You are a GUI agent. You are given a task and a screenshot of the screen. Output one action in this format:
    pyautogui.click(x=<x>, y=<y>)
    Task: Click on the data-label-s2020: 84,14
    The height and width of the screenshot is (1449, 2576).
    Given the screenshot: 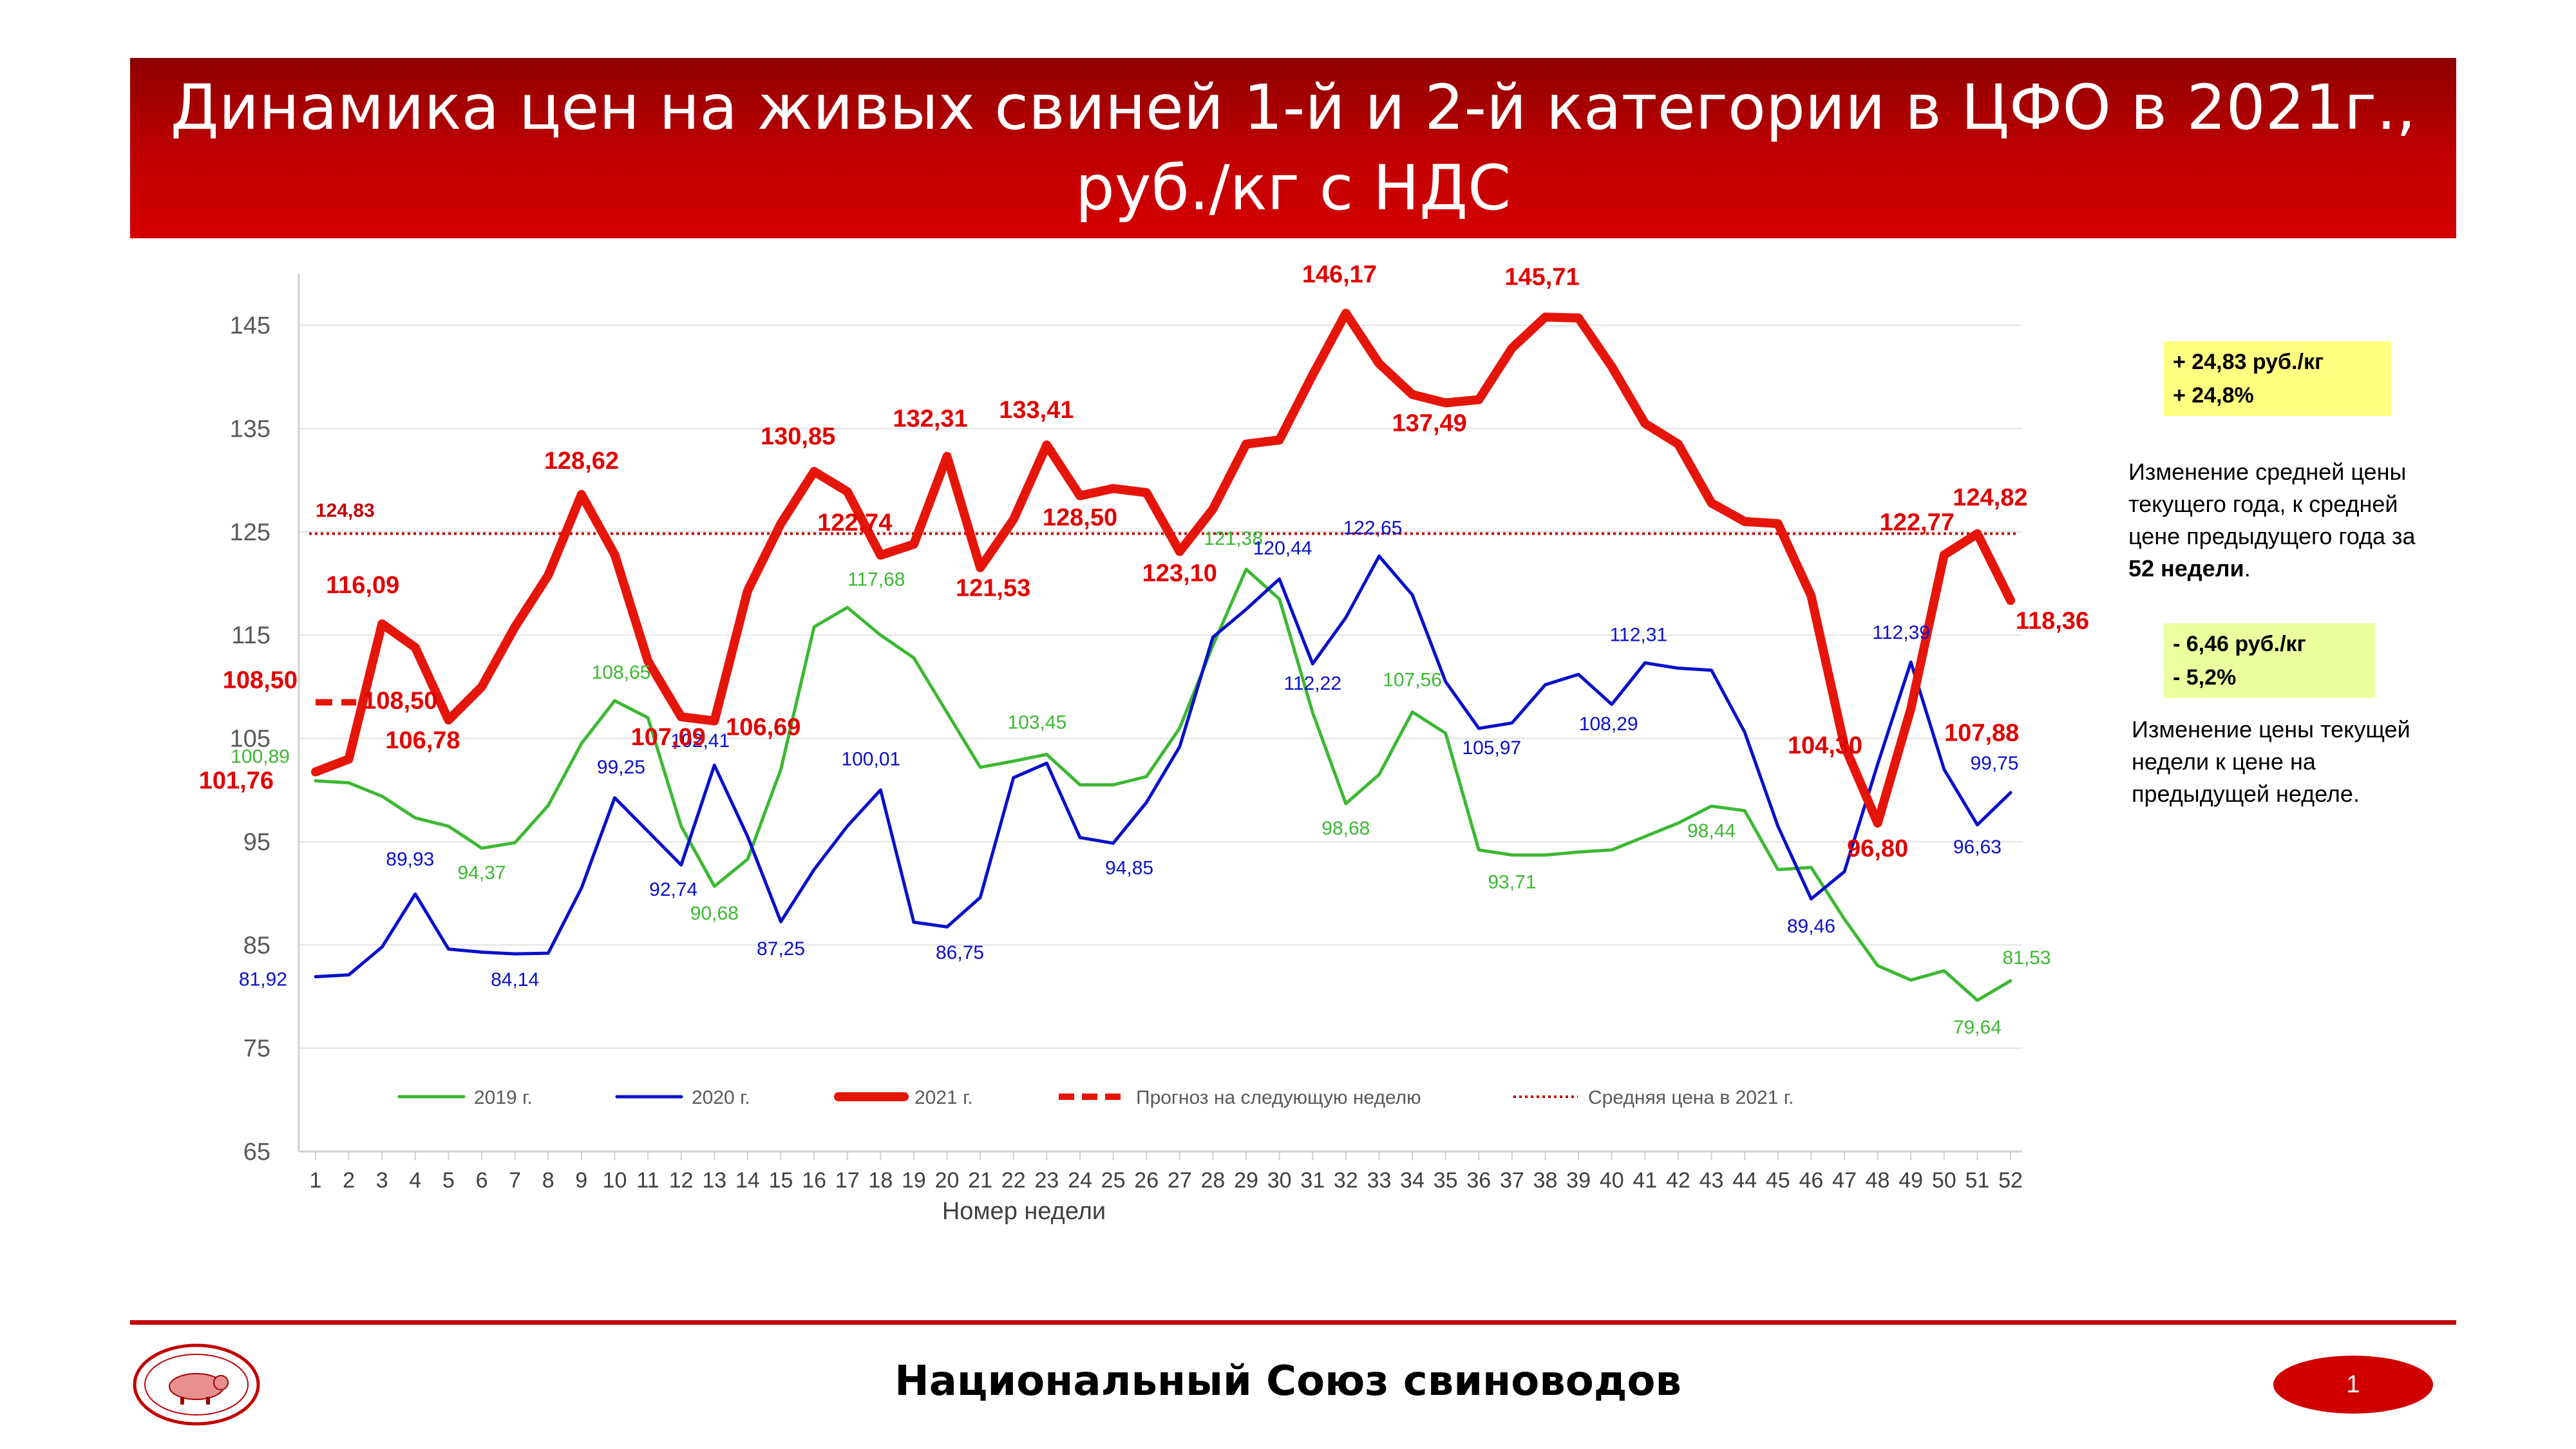 What is the action you would take?
    pyautogui.click(x=515, y=979)
    